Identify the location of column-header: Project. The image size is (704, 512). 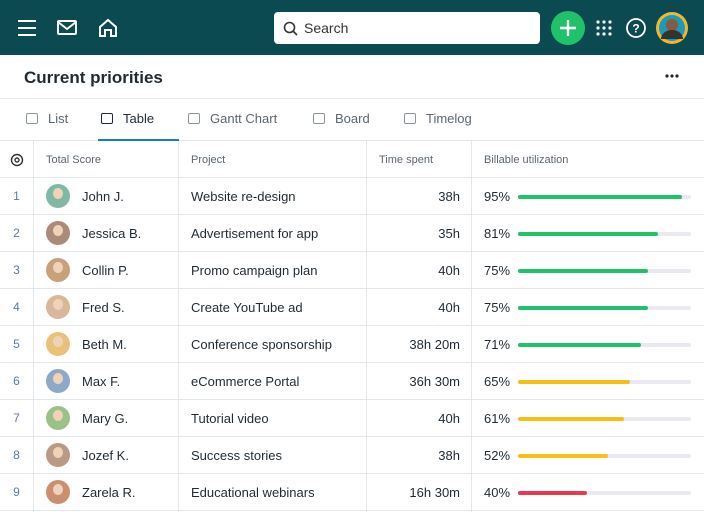
(208, 160).